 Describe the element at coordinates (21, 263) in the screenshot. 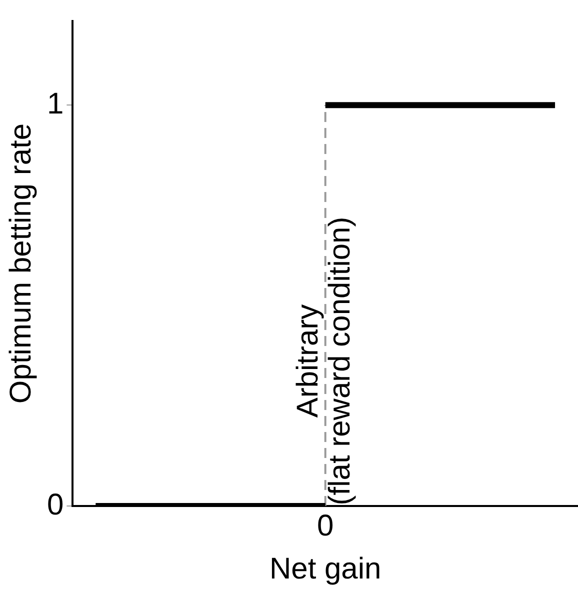

I see `y-axis-title: Optimum betting rate` at that location.